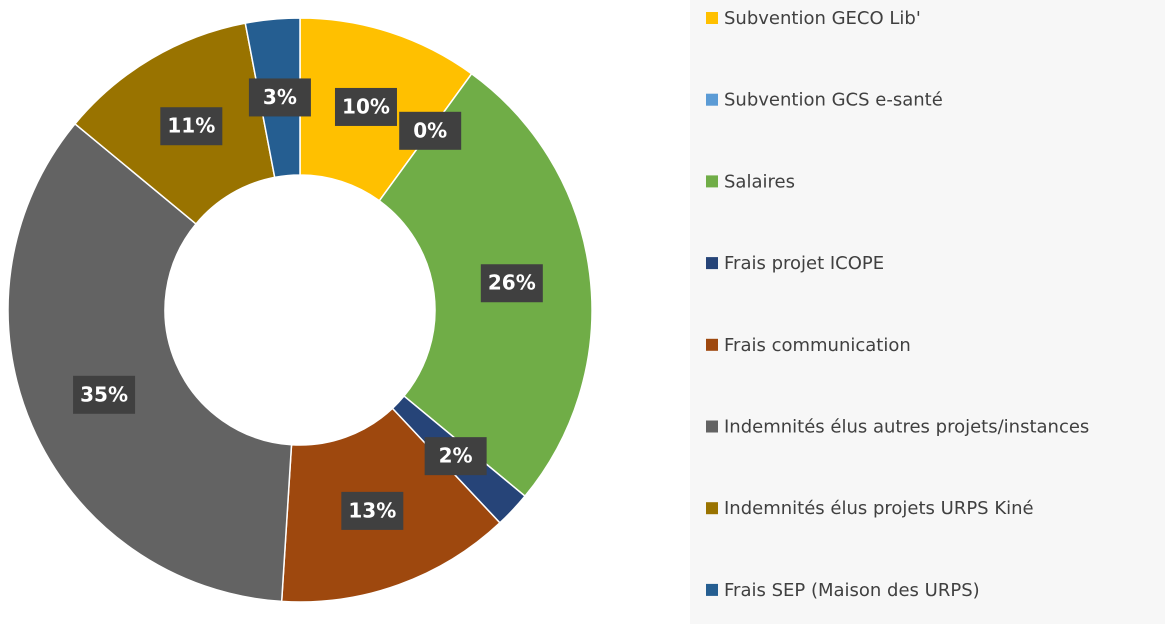 The image size is (1165, 624). I want to click on data-label: 3%, so click(280, 97).